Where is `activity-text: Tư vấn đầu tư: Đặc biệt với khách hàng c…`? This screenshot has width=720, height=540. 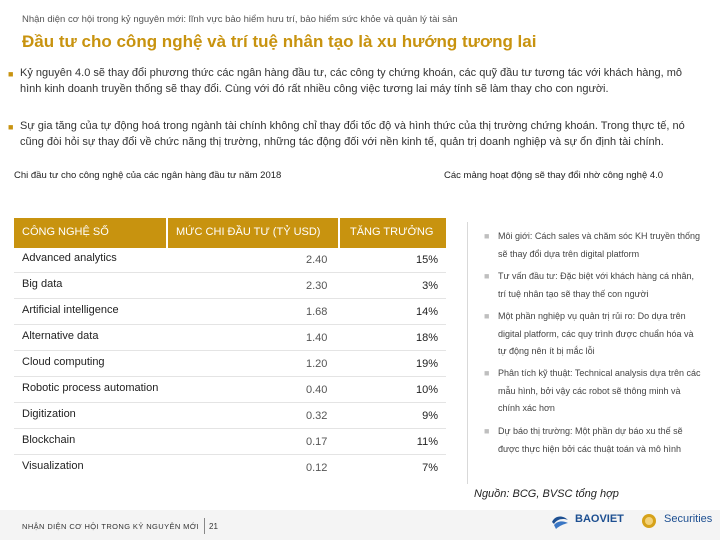 activity-text: Tư vấn đầu tư: Đặc biệt với khách hàng c… is located at coordinates (596, 285).